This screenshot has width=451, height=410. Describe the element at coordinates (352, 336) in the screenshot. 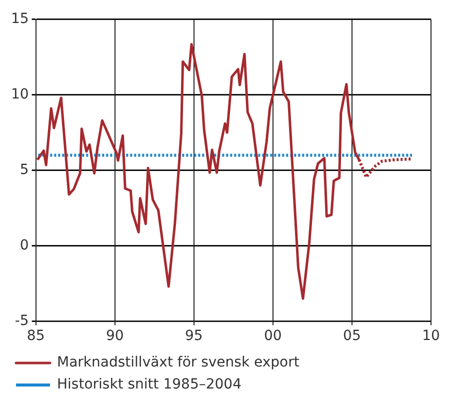

I see `x-tick-label: 05` at that location.